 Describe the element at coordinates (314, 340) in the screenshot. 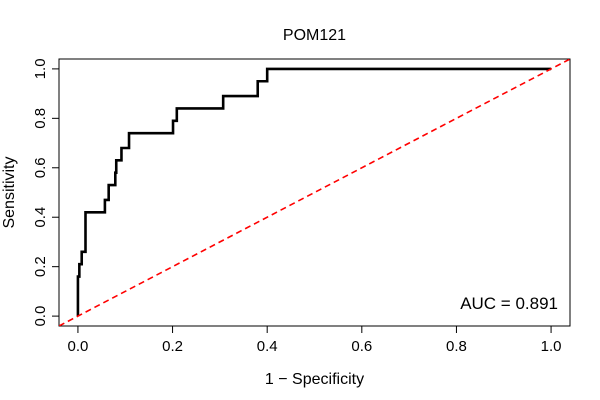

I see `x-axis: 0.0 0.2 0.4 0.6 0.8 1.0` at that location.